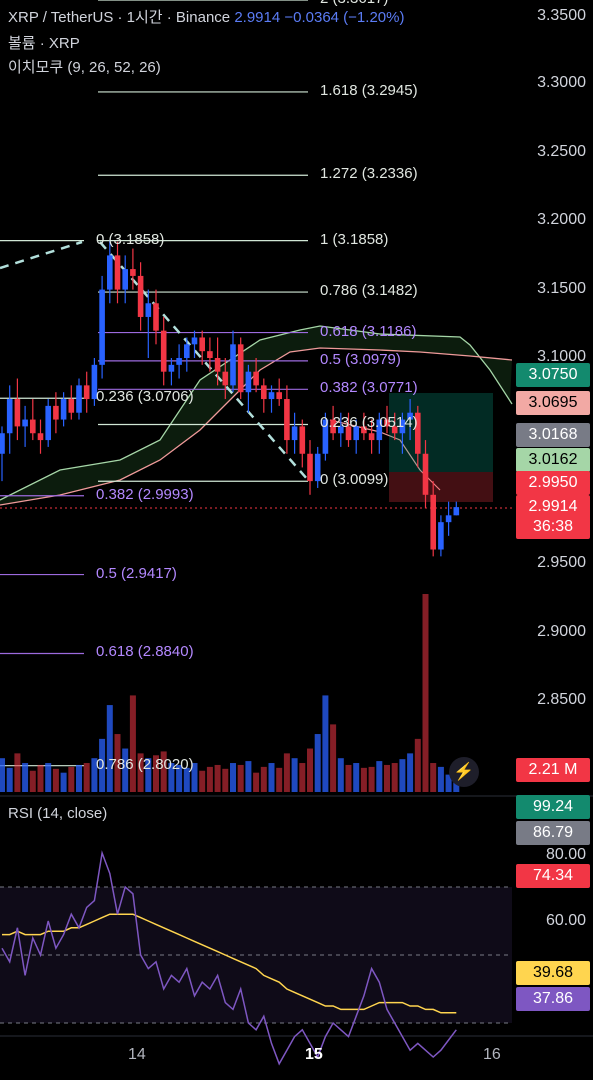 This screenshot has height=1080, width=593. I want to click on price-tick-label: 3.3500, so click(561, 15).